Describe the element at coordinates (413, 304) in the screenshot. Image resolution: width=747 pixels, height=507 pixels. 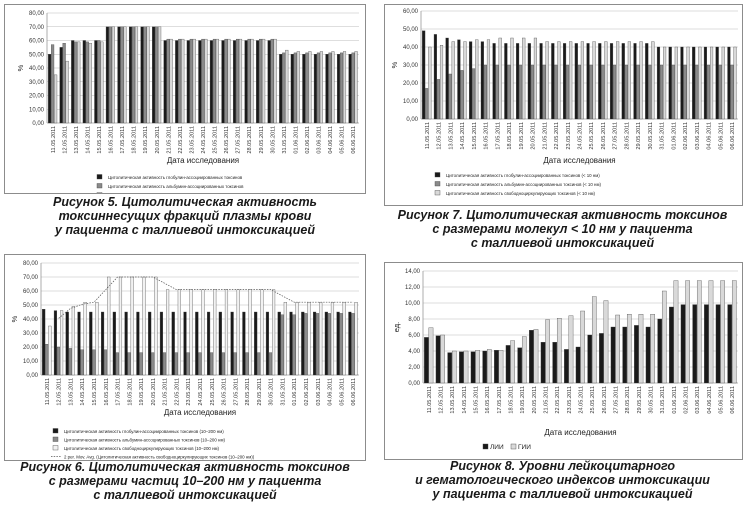
I see `y-tick-label: 10,00` at that location.